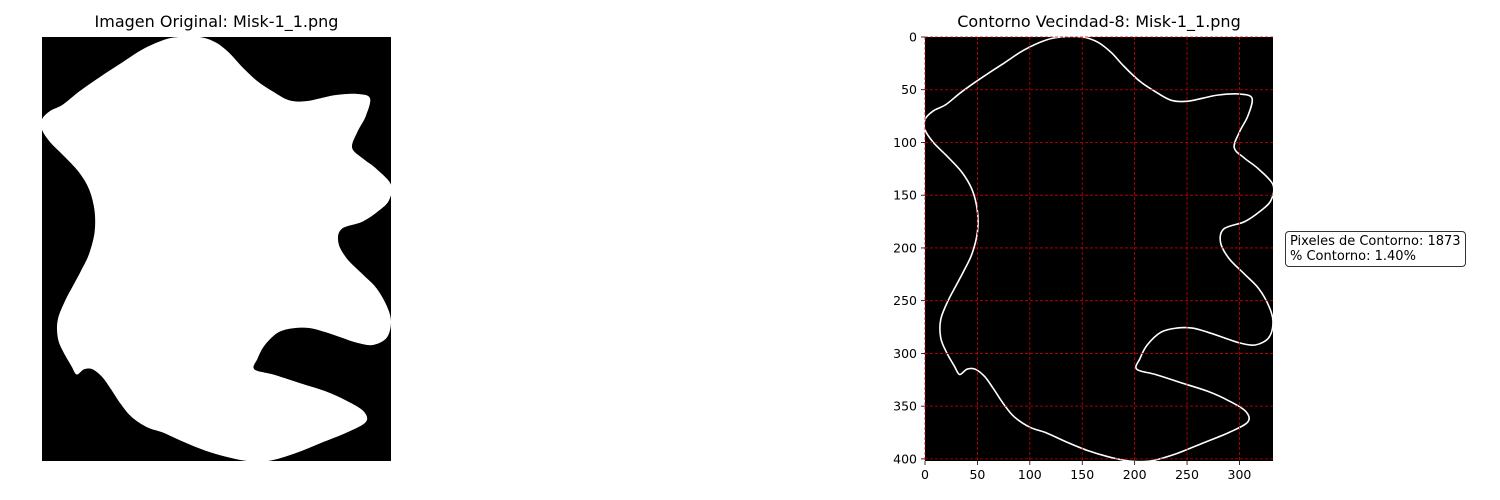 This screenshot has height=500, width=1500. I want to click on x-tick-label-0: 0, so click(925, 474).